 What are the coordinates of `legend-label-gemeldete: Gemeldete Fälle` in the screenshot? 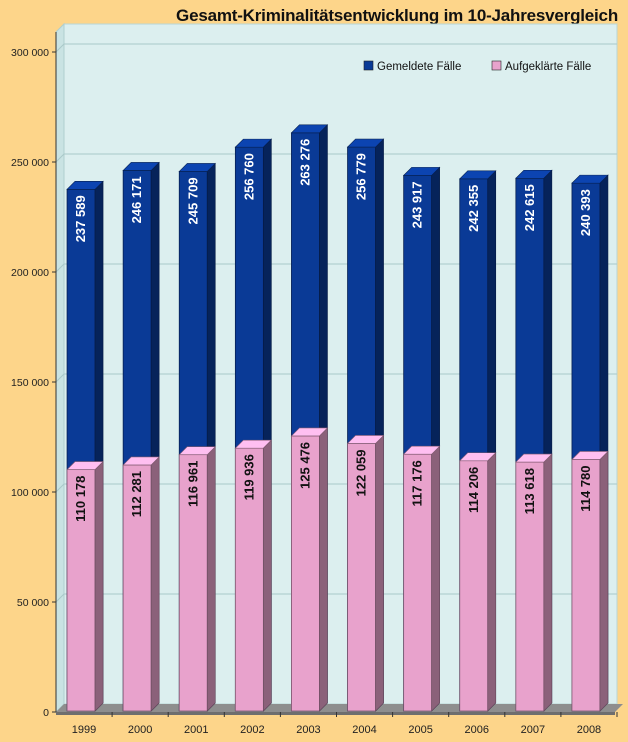 It's located at (419, 67).